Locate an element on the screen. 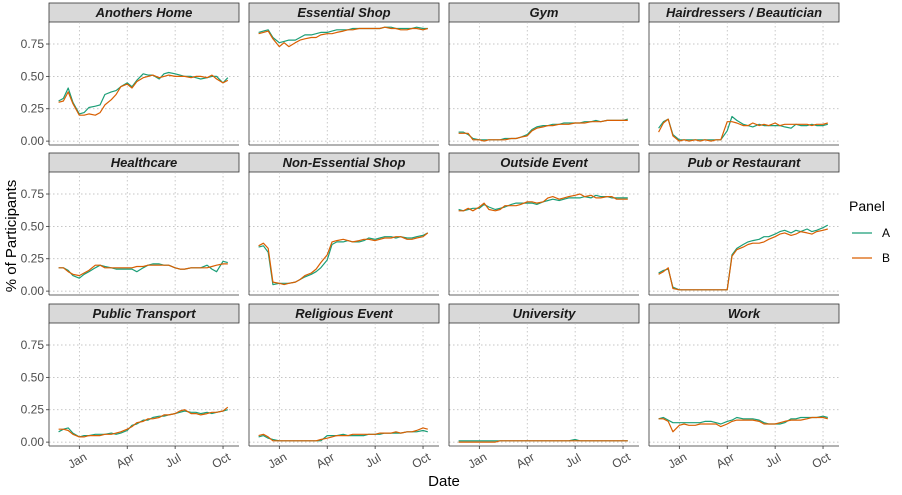 This screenshot has width=902, height=495. panel-strip-title: Gym is located at coordinates (544, 12).